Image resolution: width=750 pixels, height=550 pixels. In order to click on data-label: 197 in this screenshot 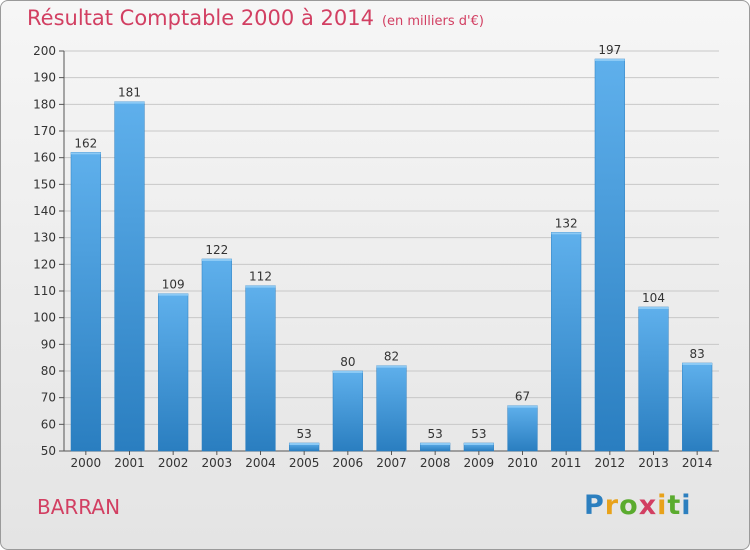, I will do `click(609, 50)`.